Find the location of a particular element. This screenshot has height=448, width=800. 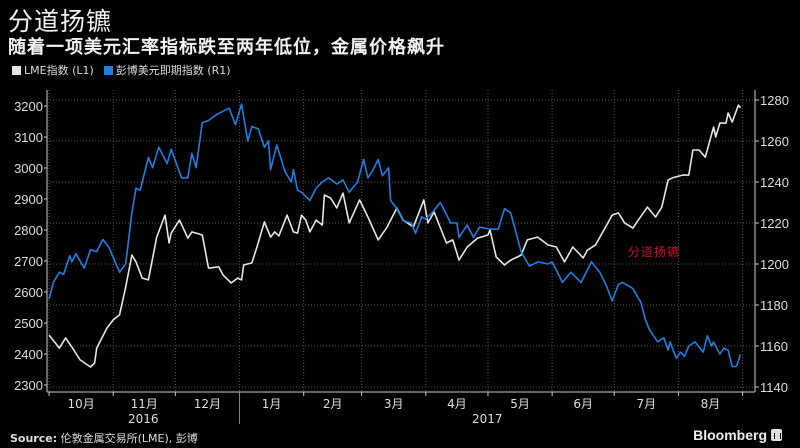

right-axis-label: 1260 is located at coordinates (774, 141).